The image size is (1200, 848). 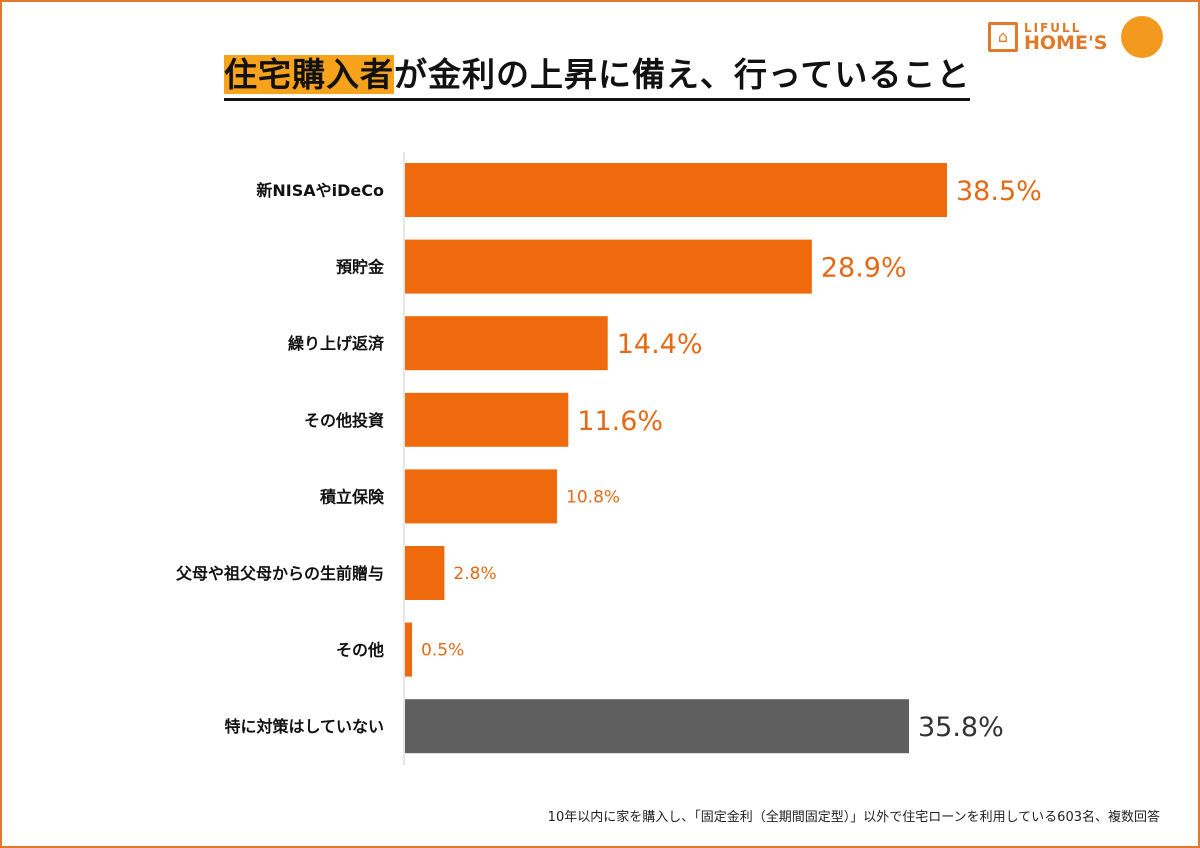 I want to click on value-label: 35.8%, so click(x=961, y=727).